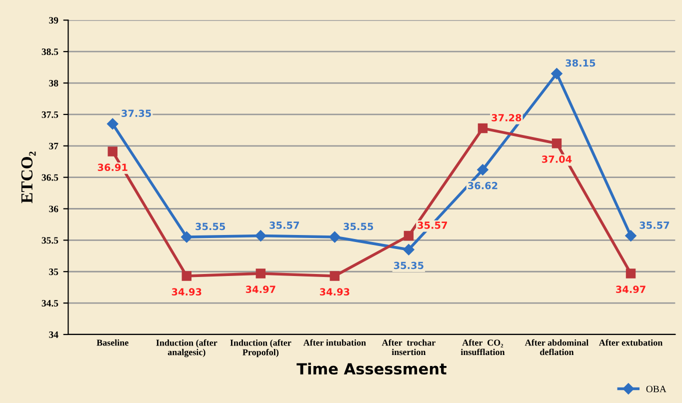  Describe the element at coordinates (507, 118) in the screenshot. I see `data-label: 37.28` at that location.